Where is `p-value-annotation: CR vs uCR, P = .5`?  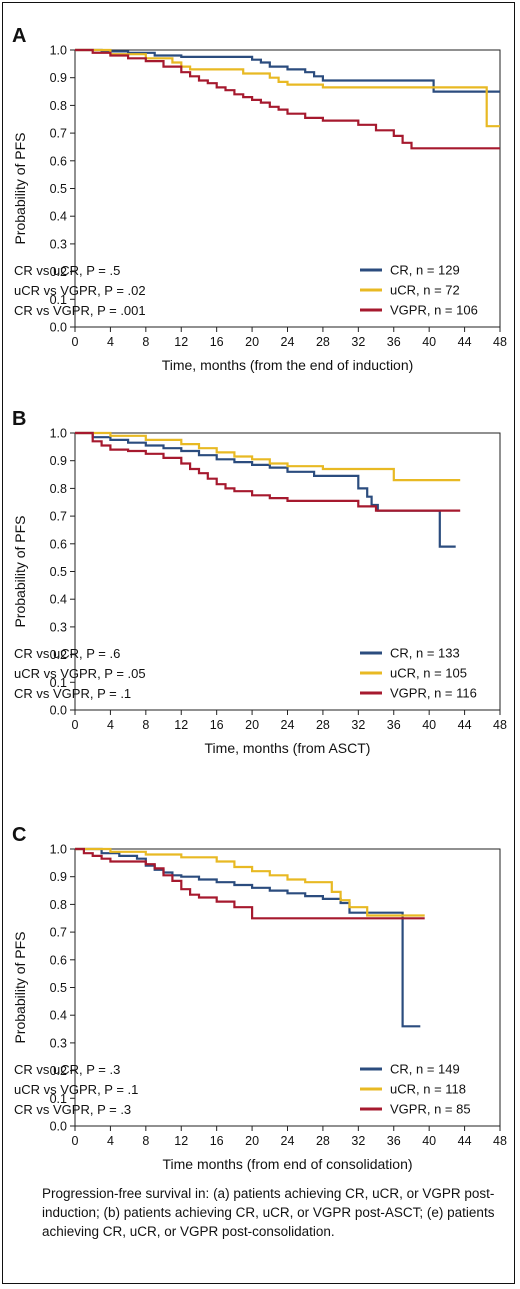 p-value-annotation: CR vs uCR, P = .5 is located at coordinates (67, 270).